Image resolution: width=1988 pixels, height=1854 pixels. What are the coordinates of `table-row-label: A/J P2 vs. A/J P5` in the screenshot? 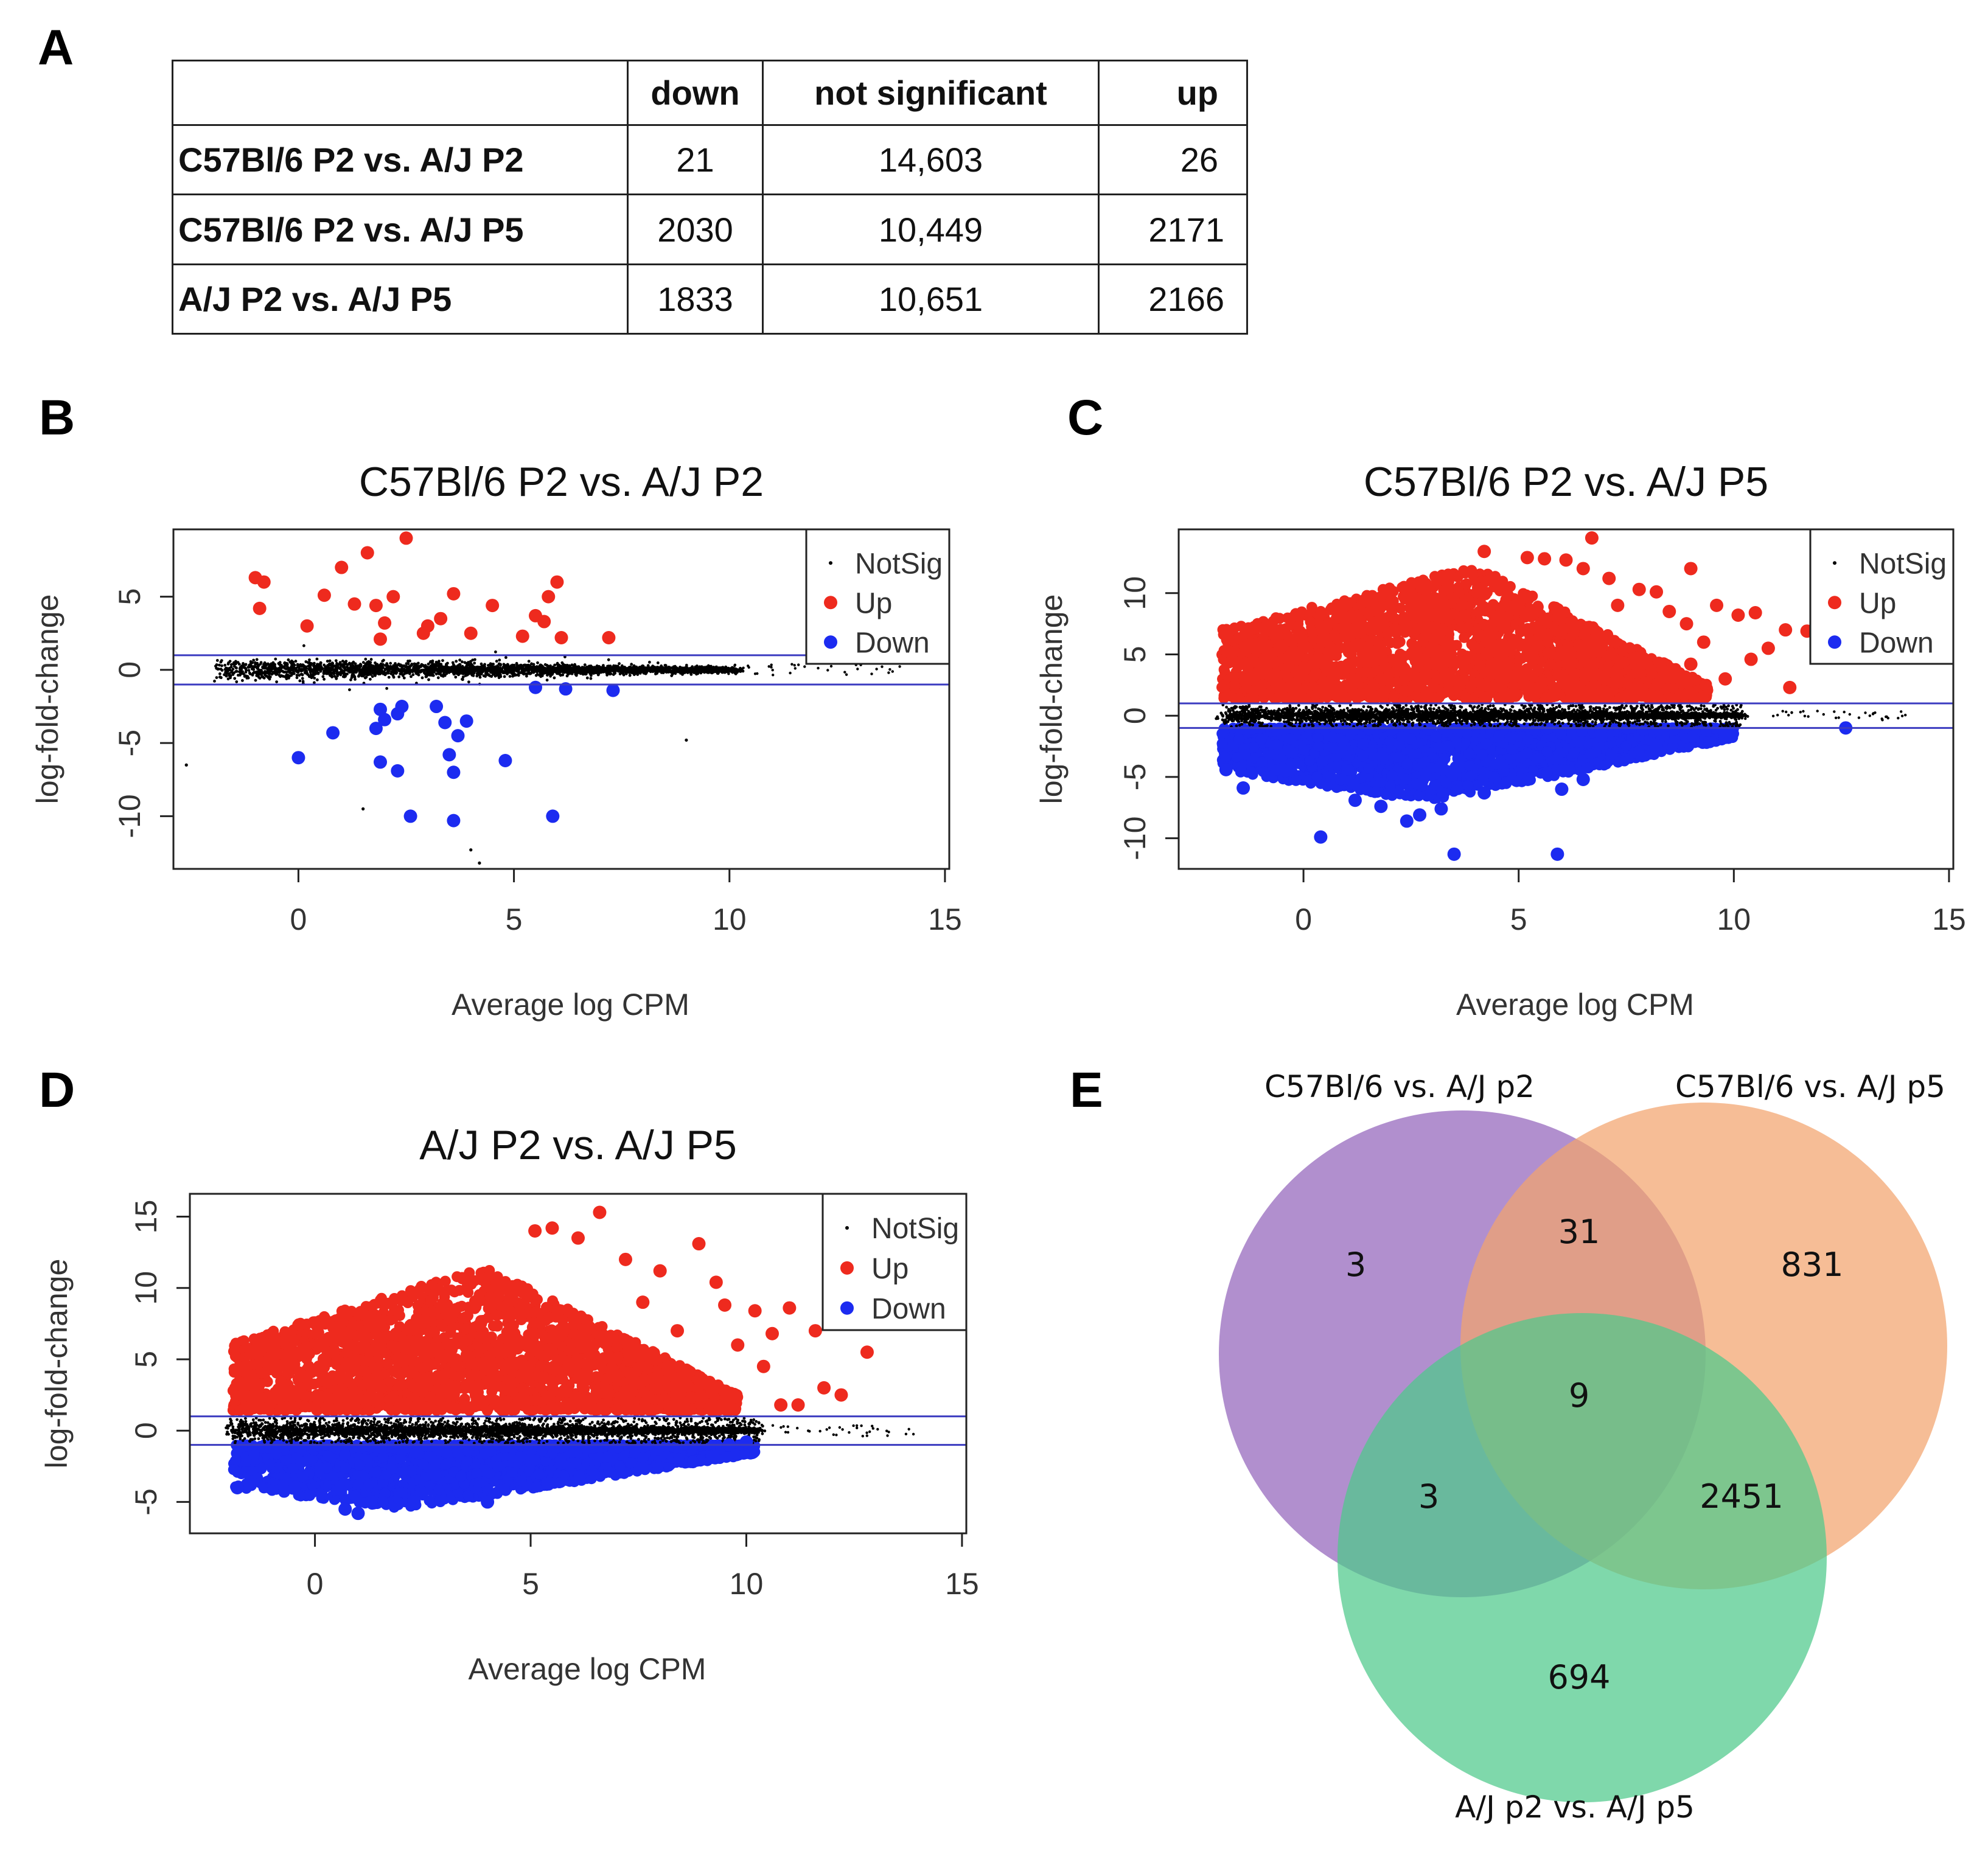 It's located at (400, 299).